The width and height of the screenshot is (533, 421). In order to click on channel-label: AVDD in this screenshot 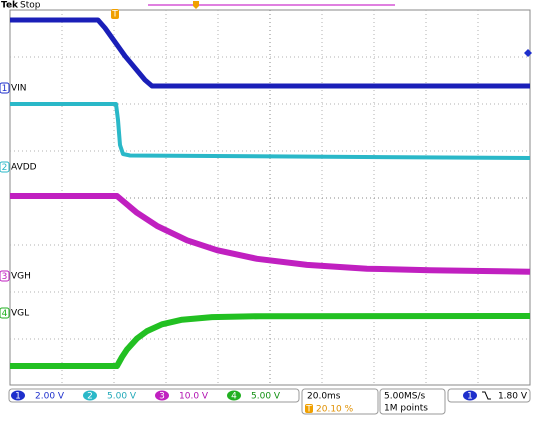, I will do `click(24, 168)`.